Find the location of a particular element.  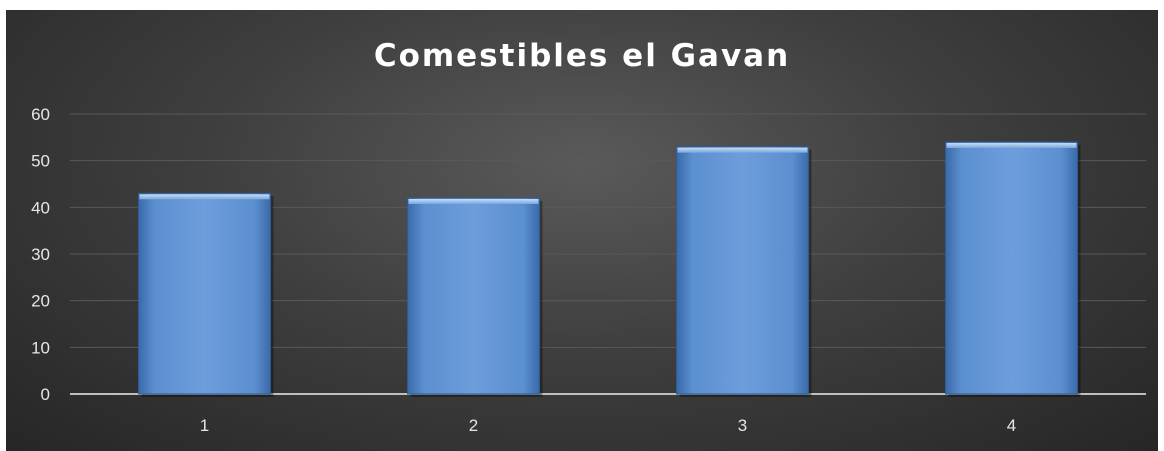

x-tick-label: 4 is located at coordinates (1011, 425).